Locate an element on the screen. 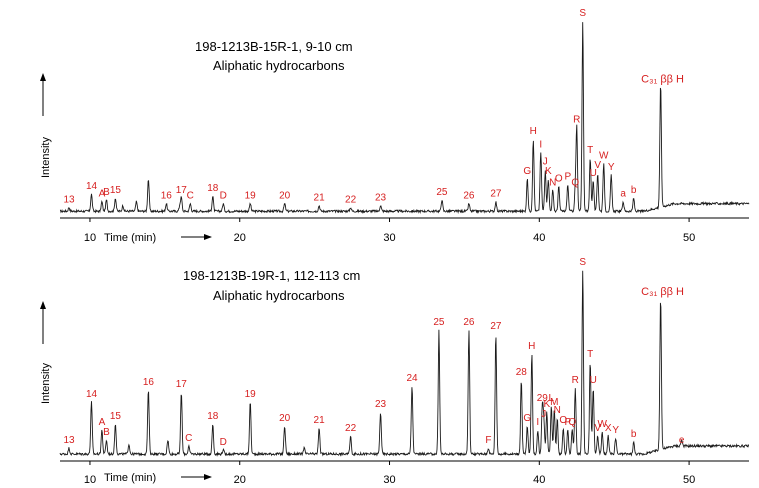  peak-label: H is located at coordinates (531, 346).